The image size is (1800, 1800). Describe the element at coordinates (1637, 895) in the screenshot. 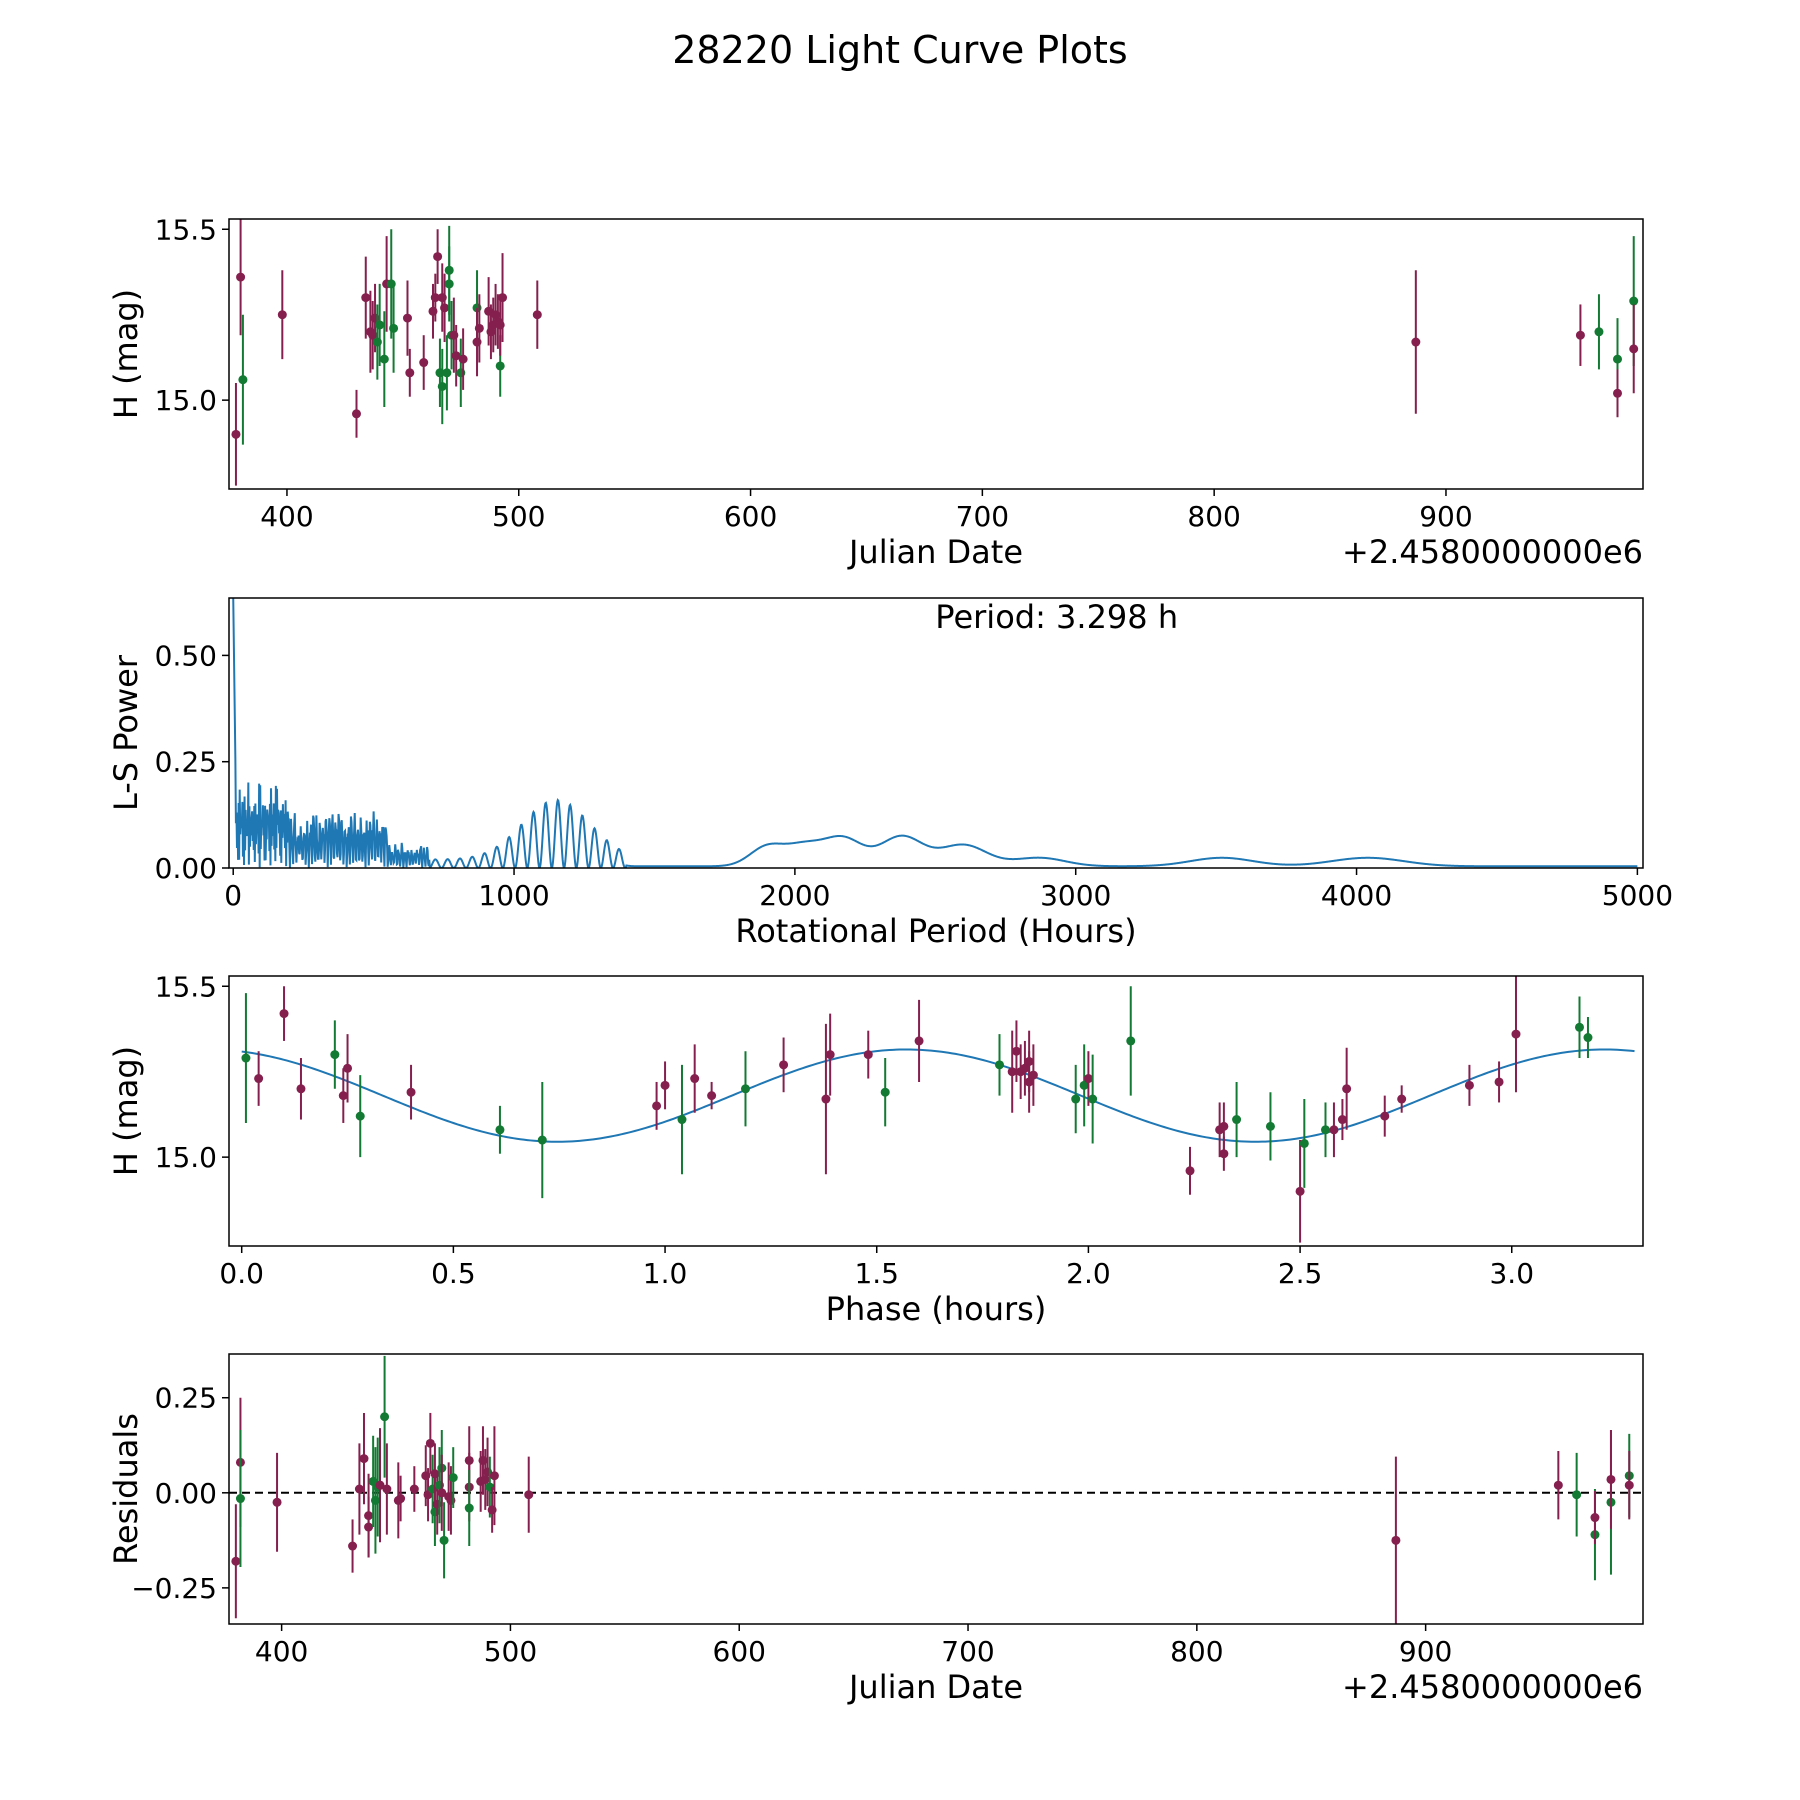

I see `x-tick-label: 5000` at that location.